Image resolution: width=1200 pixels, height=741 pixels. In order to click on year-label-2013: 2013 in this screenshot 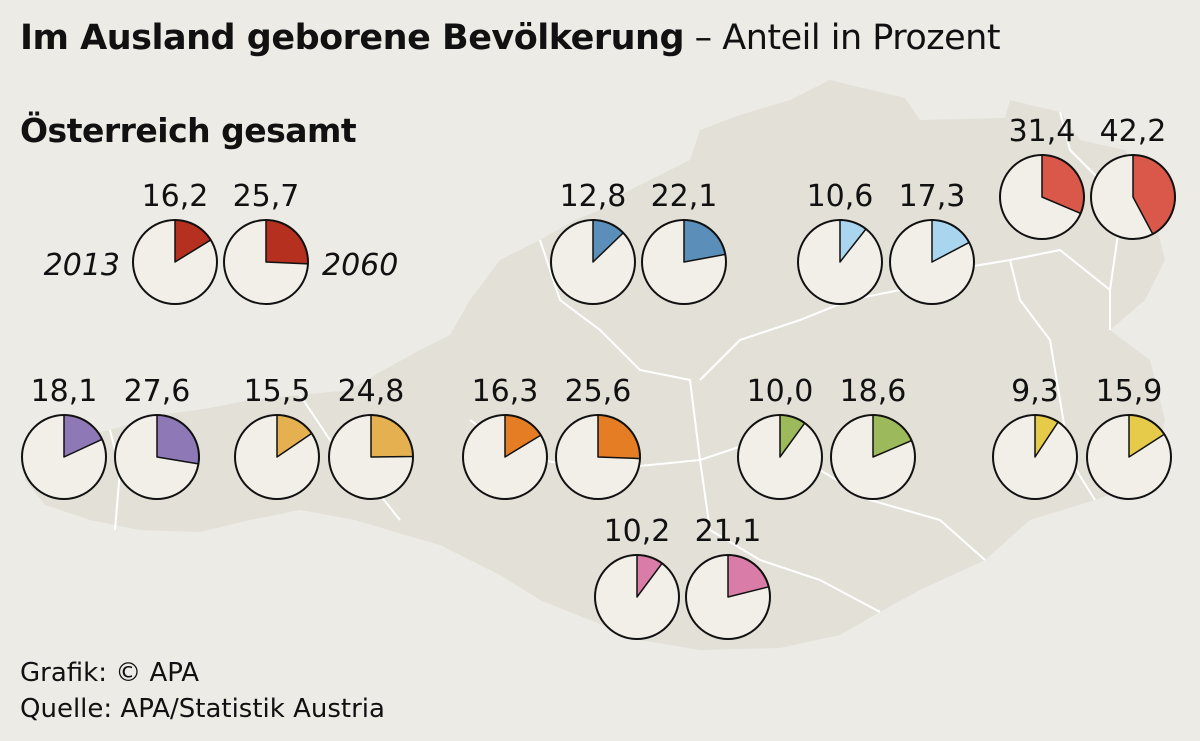, I will do `click(82, 265)`.